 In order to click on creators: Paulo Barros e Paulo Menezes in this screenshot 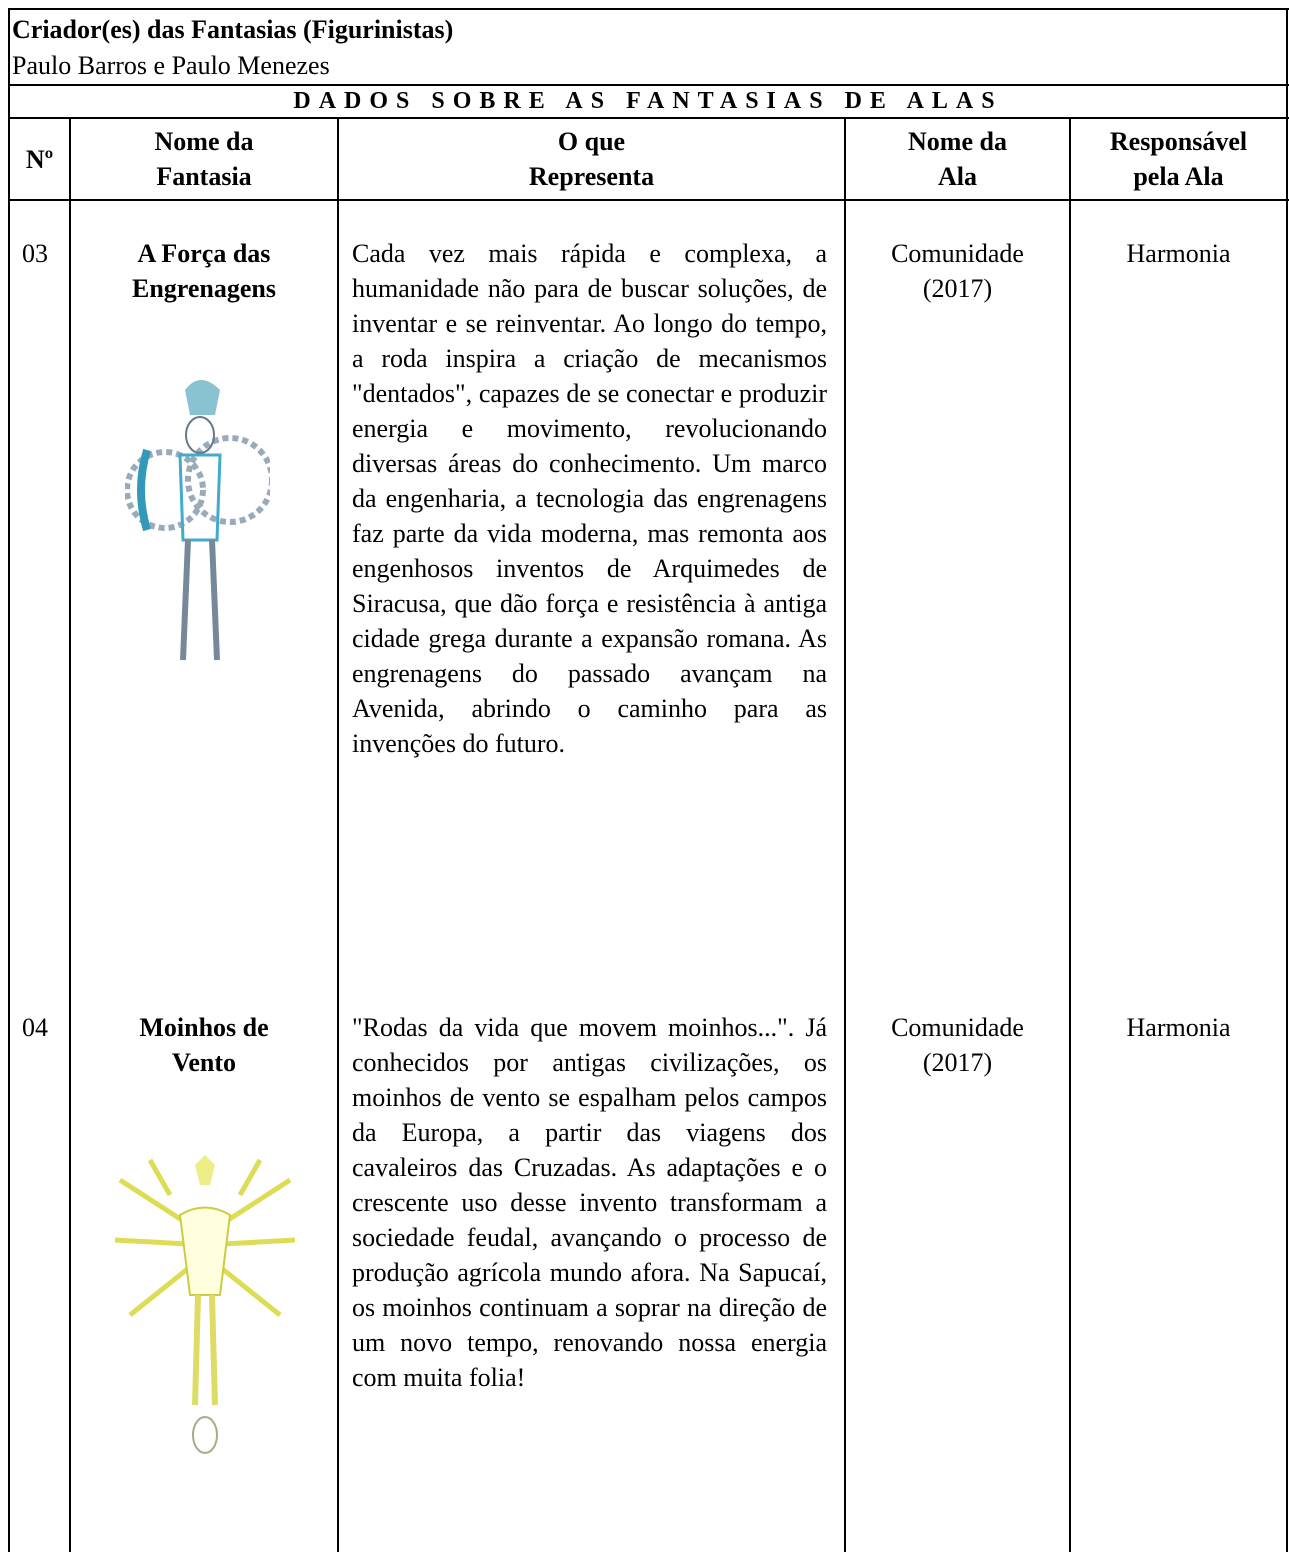, I will do `click(171, 65)`.